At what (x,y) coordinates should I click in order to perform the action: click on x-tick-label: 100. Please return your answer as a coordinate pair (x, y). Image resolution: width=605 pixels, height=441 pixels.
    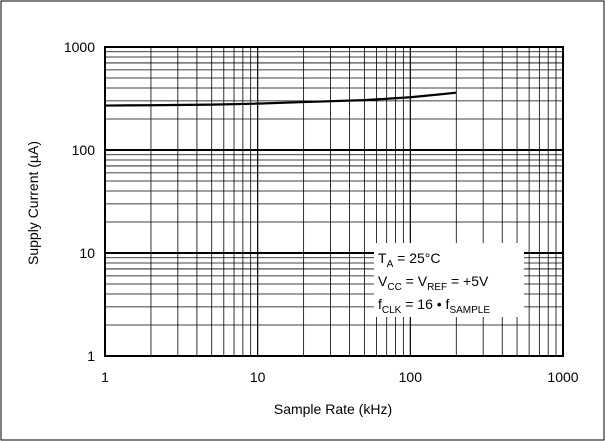
    Looking at the image, I should click on (411, 377).